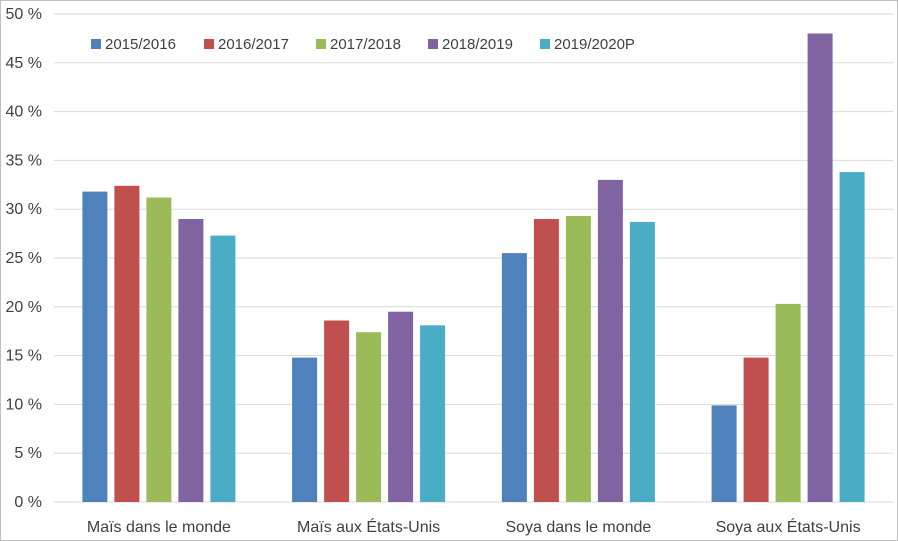  Describe the element at coordinates (24, 307) in the screenshot. I see `y-tick-label: 20 %` at that location.